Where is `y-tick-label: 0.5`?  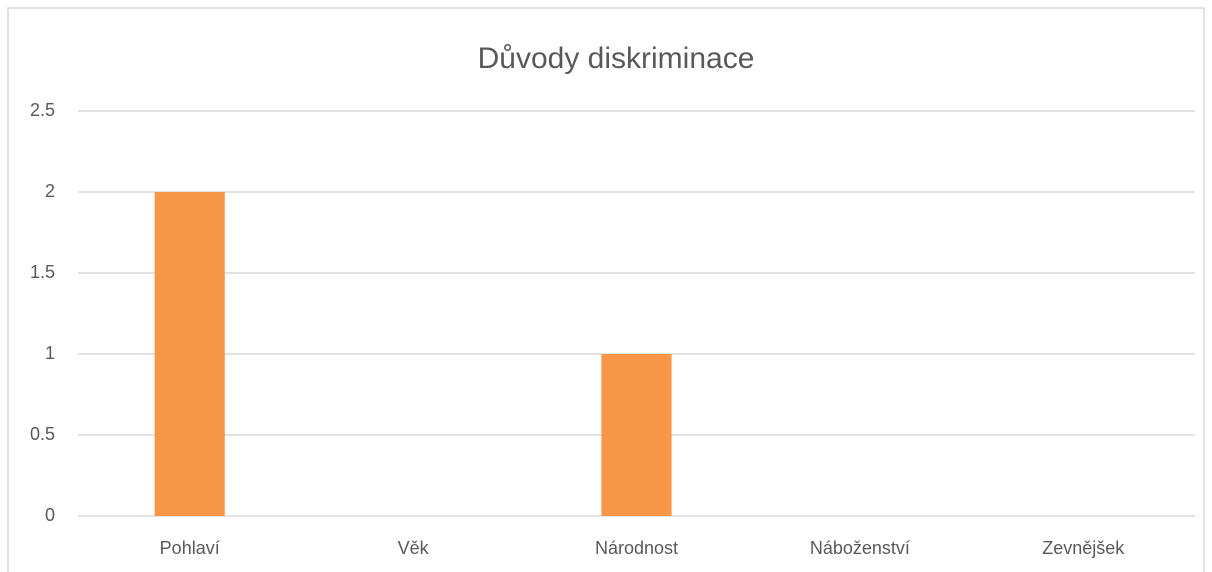
y-tick-label: 0.5 is located at coordinates (42, 434).